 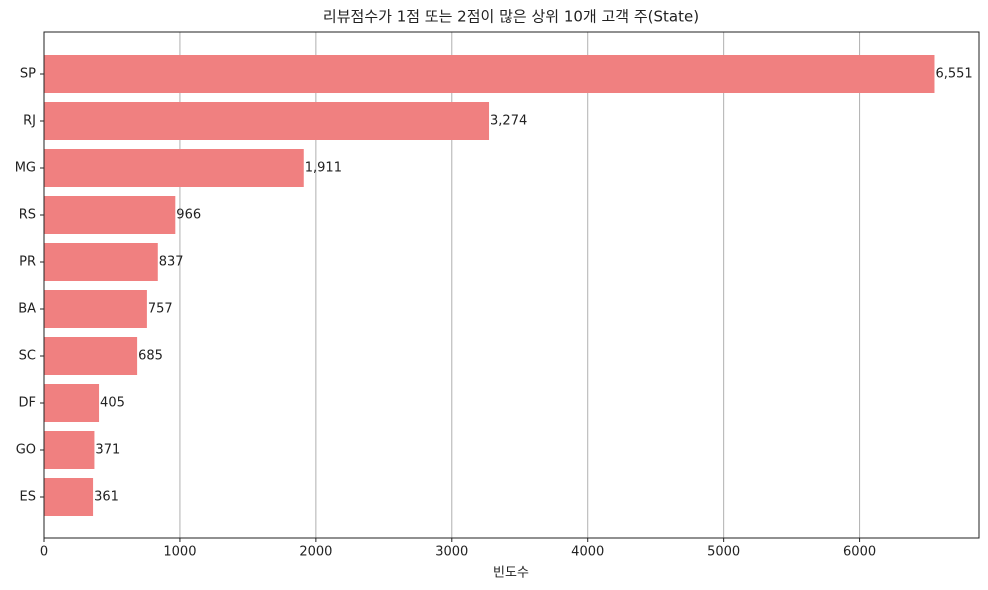 I want to click on y-tick-label: ES, so click(x=28, y=497).